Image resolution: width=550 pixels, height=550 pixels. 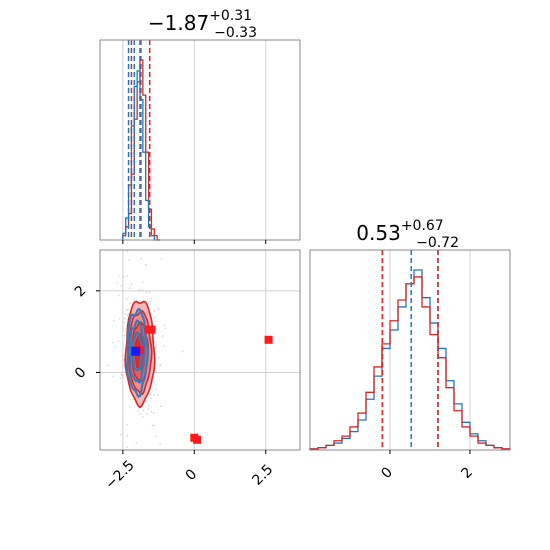 I want to click on p2-title-sup: +0.67, so click(x=422, y=226).